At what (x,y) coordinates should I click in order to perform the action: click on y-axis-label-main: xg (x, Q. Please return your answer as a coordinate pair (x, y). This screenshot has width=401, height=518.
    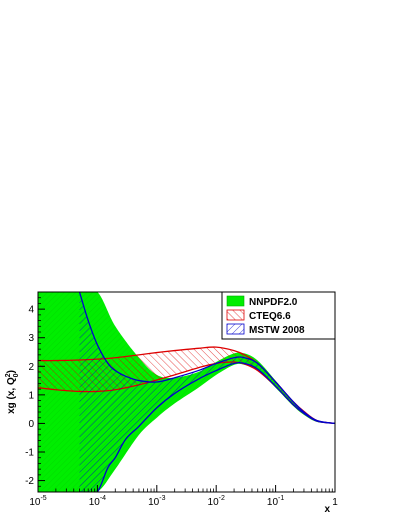
    Looking at the image, I should click on (11, 395).